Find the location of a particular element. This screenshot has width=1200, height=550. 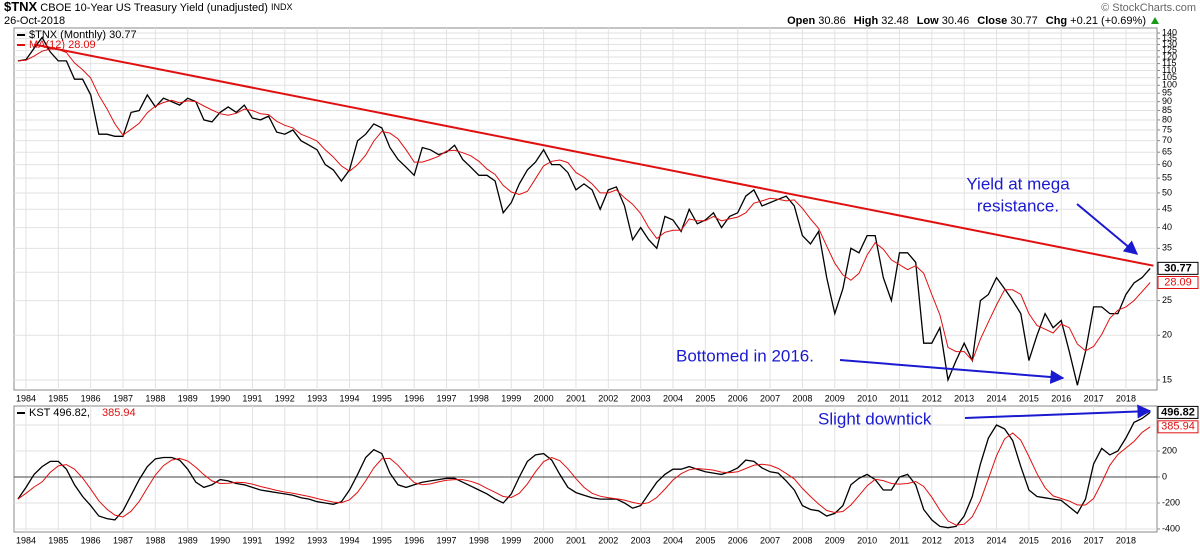

value-box-label: 385.94 is located at coordinates (1178, 427).